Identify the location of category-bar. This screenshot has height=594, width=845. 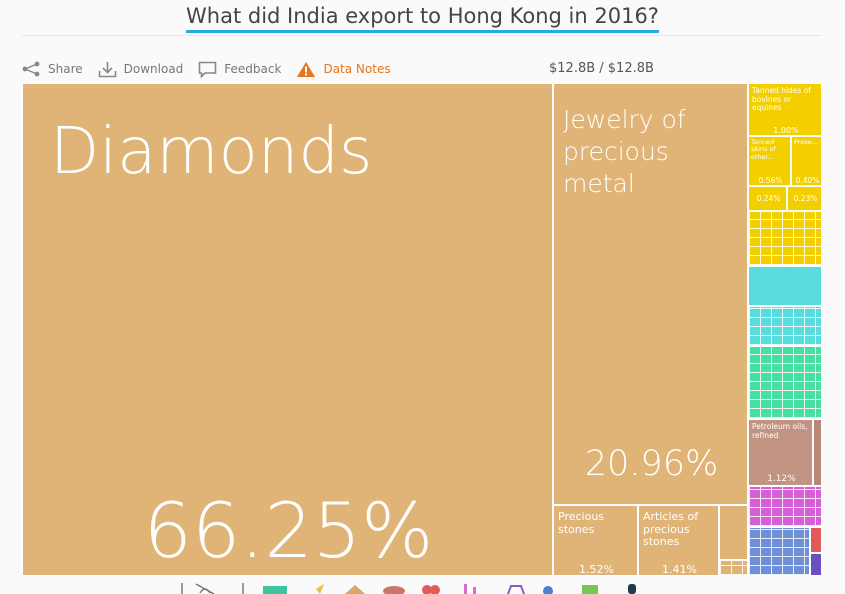
(422, 587).